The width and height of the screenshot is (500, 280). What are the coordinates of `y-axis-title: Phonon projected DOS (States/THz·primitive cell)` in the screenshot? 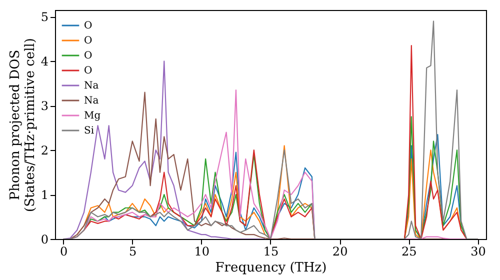 It's located at (23, 125).